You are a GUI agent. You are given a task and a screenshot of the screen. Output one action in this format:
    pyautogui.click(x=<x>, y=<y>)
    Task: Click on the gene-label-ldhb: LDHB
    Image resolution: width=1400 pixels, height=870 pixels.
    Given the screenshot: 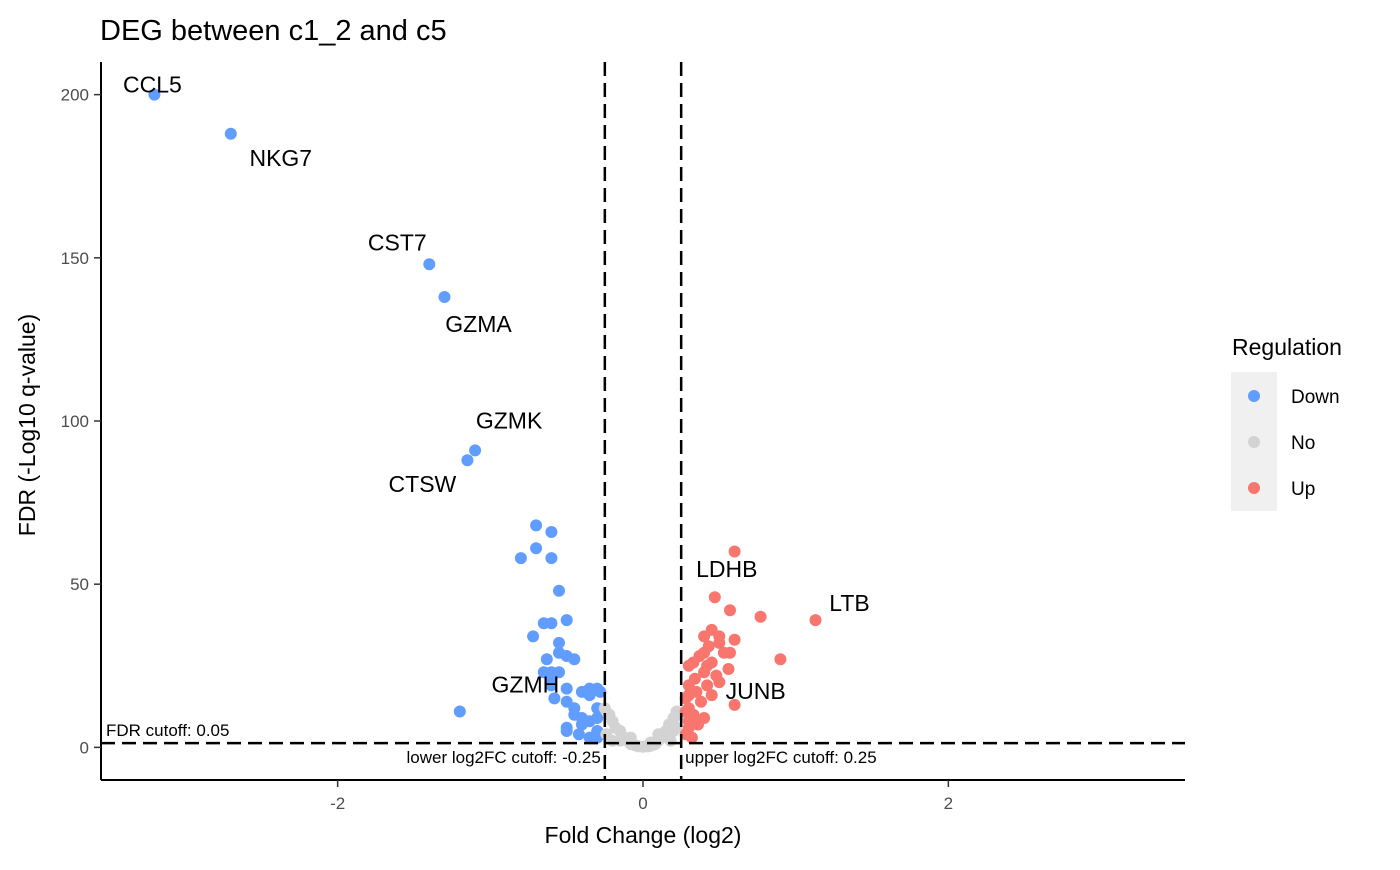 What is the action you would take?
    pyautogui.click(x=726, y=569)
    